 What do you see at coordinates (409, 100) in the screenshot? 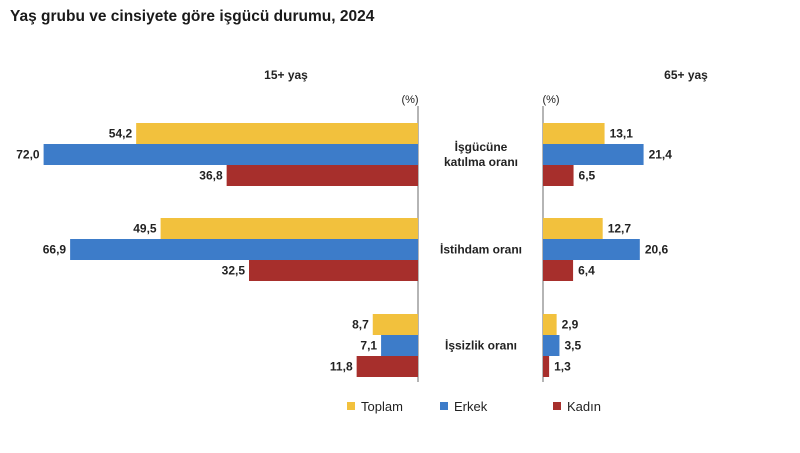
I see `unit-label-left: (%)` at bounding box center [409, 100].